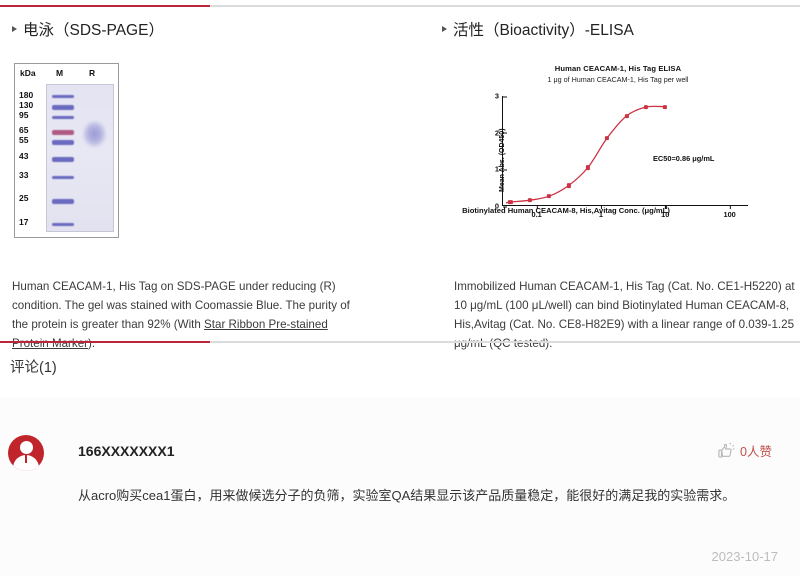 Image resolution: width=800 pixels, height=576 pixels. Describe the element at coordinates (33, 368) in the screenshot. I see `comments-header: 评论(1)` at that location.